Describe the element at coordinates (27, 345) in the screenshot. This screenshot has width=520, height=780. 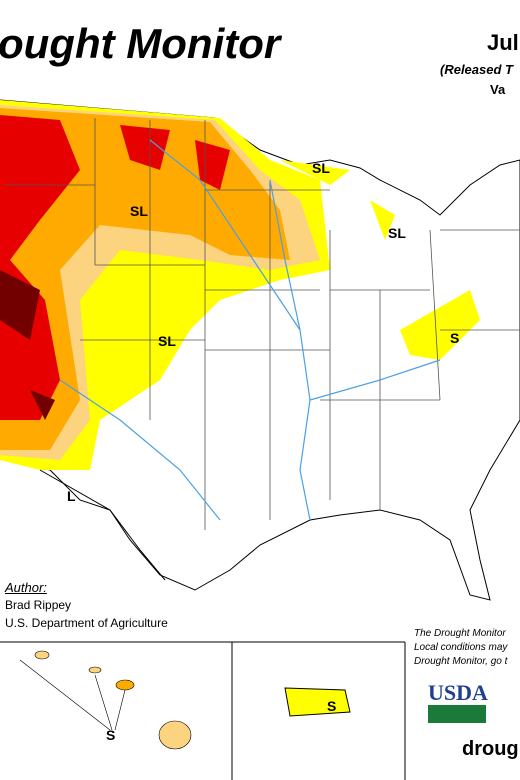
I see `drought-d4` at that location.